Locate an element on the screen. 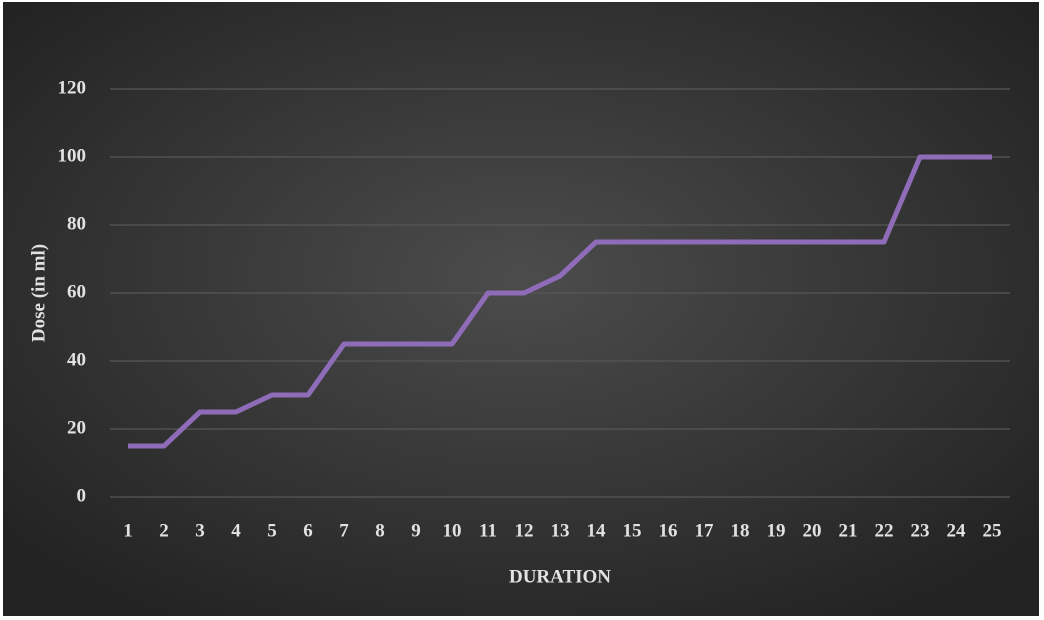 This screenshot has width=1044, height=620. y-tick-label: 120 is located at coordinates (72, 87).